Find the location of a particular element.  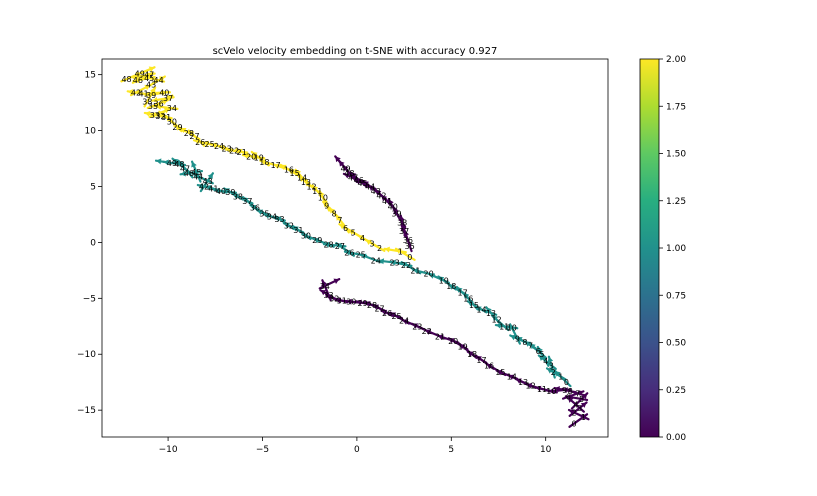

colorbar-tick-label: 2.00 is located at coordinates (676, 60).